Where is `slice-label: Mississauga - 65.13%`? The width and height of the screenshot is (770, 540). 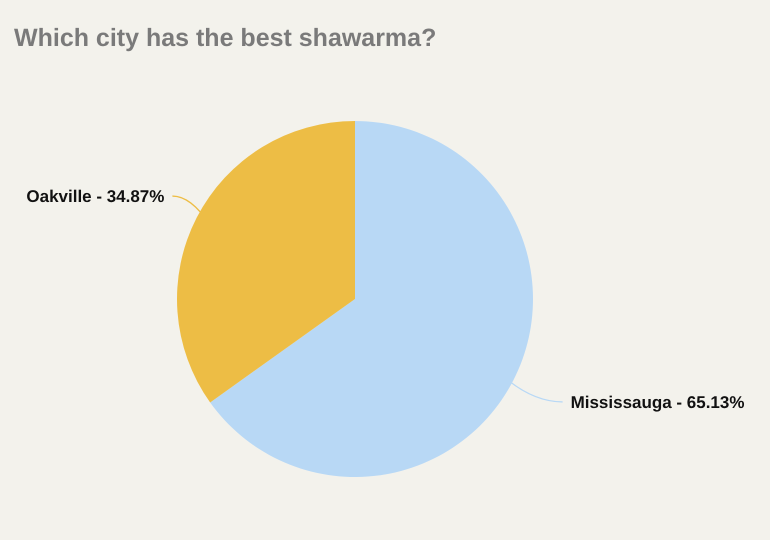 slice-label: Mississauga - 65.13% is located at coordinates (657, 402).